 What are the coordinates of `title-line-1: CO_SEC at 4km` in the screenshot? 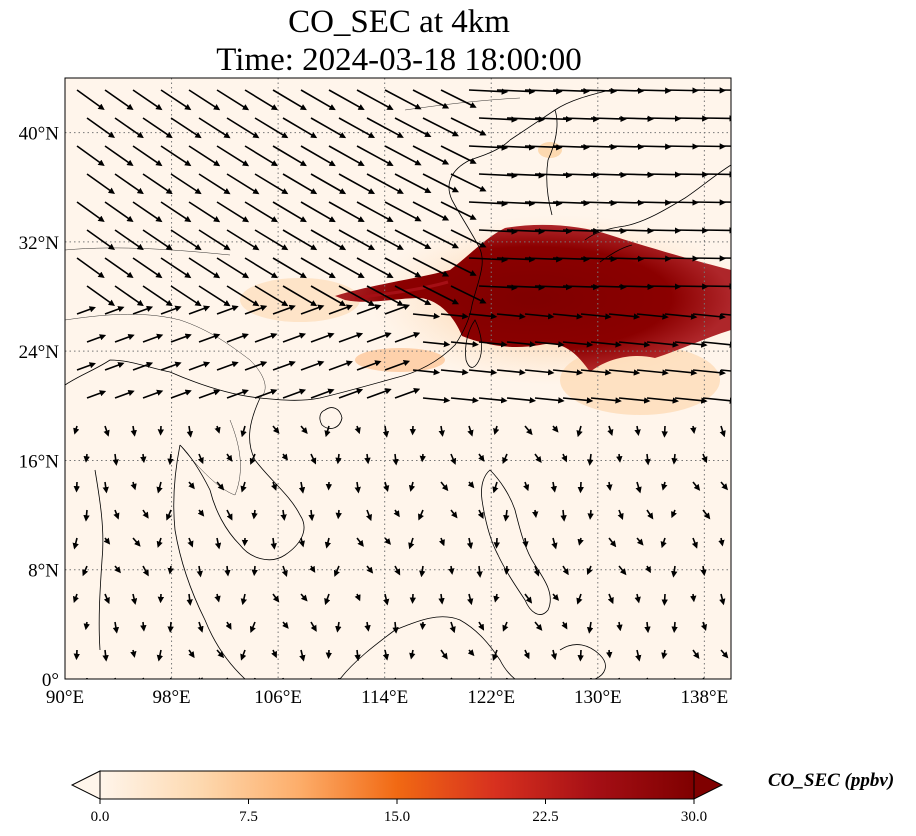 It's located at (399, 22).